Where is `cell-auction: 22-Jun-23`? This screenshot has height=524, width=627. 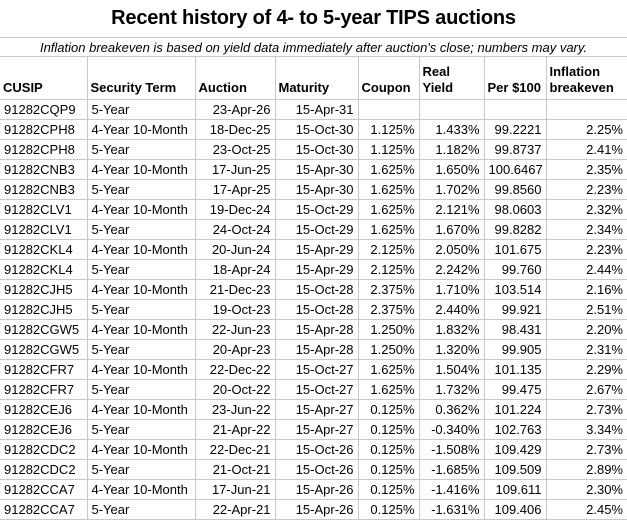 cell-auction: 22-Jun-23 is located at coordinates (235, 329).